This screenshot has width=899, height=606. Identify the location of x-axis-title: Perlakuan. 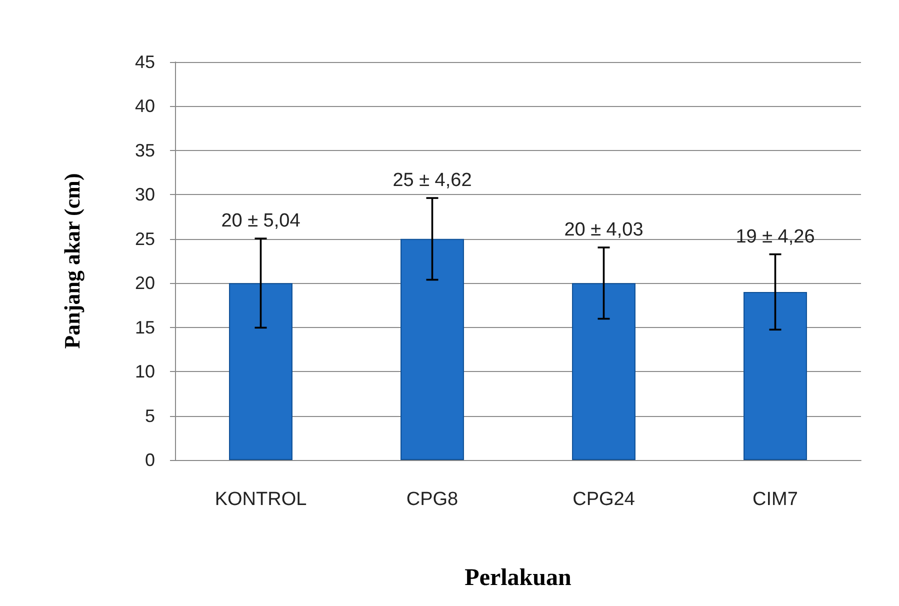
(518, 578).